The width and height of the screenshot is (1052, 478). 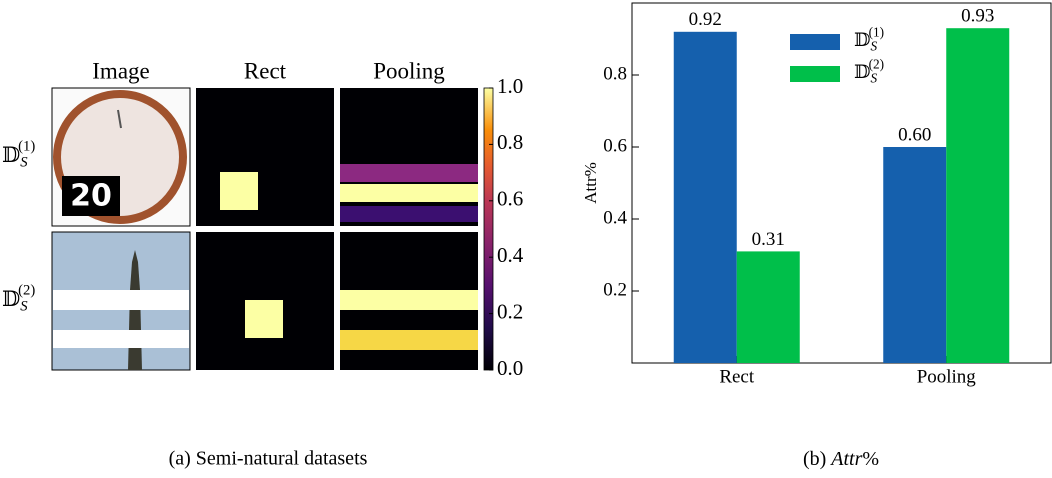 I want to click on y-axis-label: Attr%, so click(x=590, y=183).